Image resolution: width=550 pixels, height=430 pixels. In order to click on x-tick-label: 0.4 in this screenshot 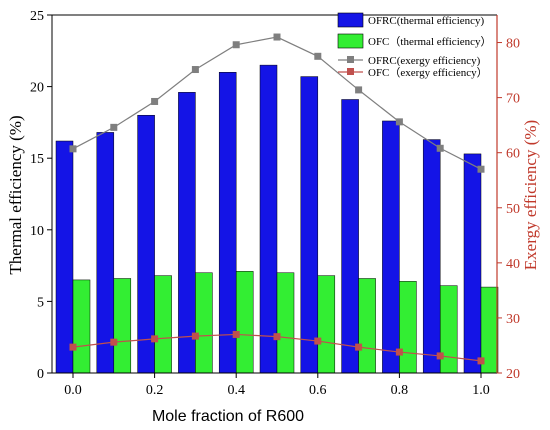, I will do `click(236, 390)`.